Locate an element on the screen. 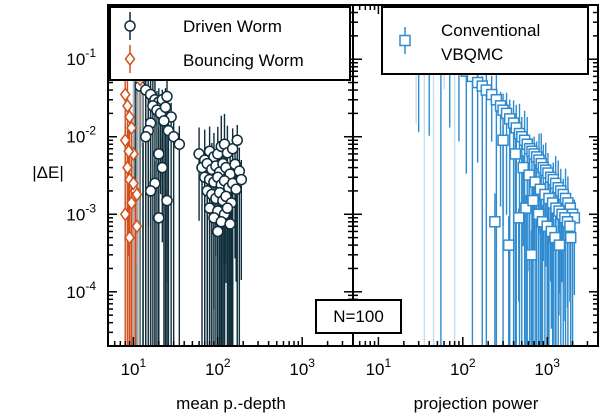 The image size is (609, 419). legend-bouncing-label: Bouncing Worm is located at coordinates (243, 60).